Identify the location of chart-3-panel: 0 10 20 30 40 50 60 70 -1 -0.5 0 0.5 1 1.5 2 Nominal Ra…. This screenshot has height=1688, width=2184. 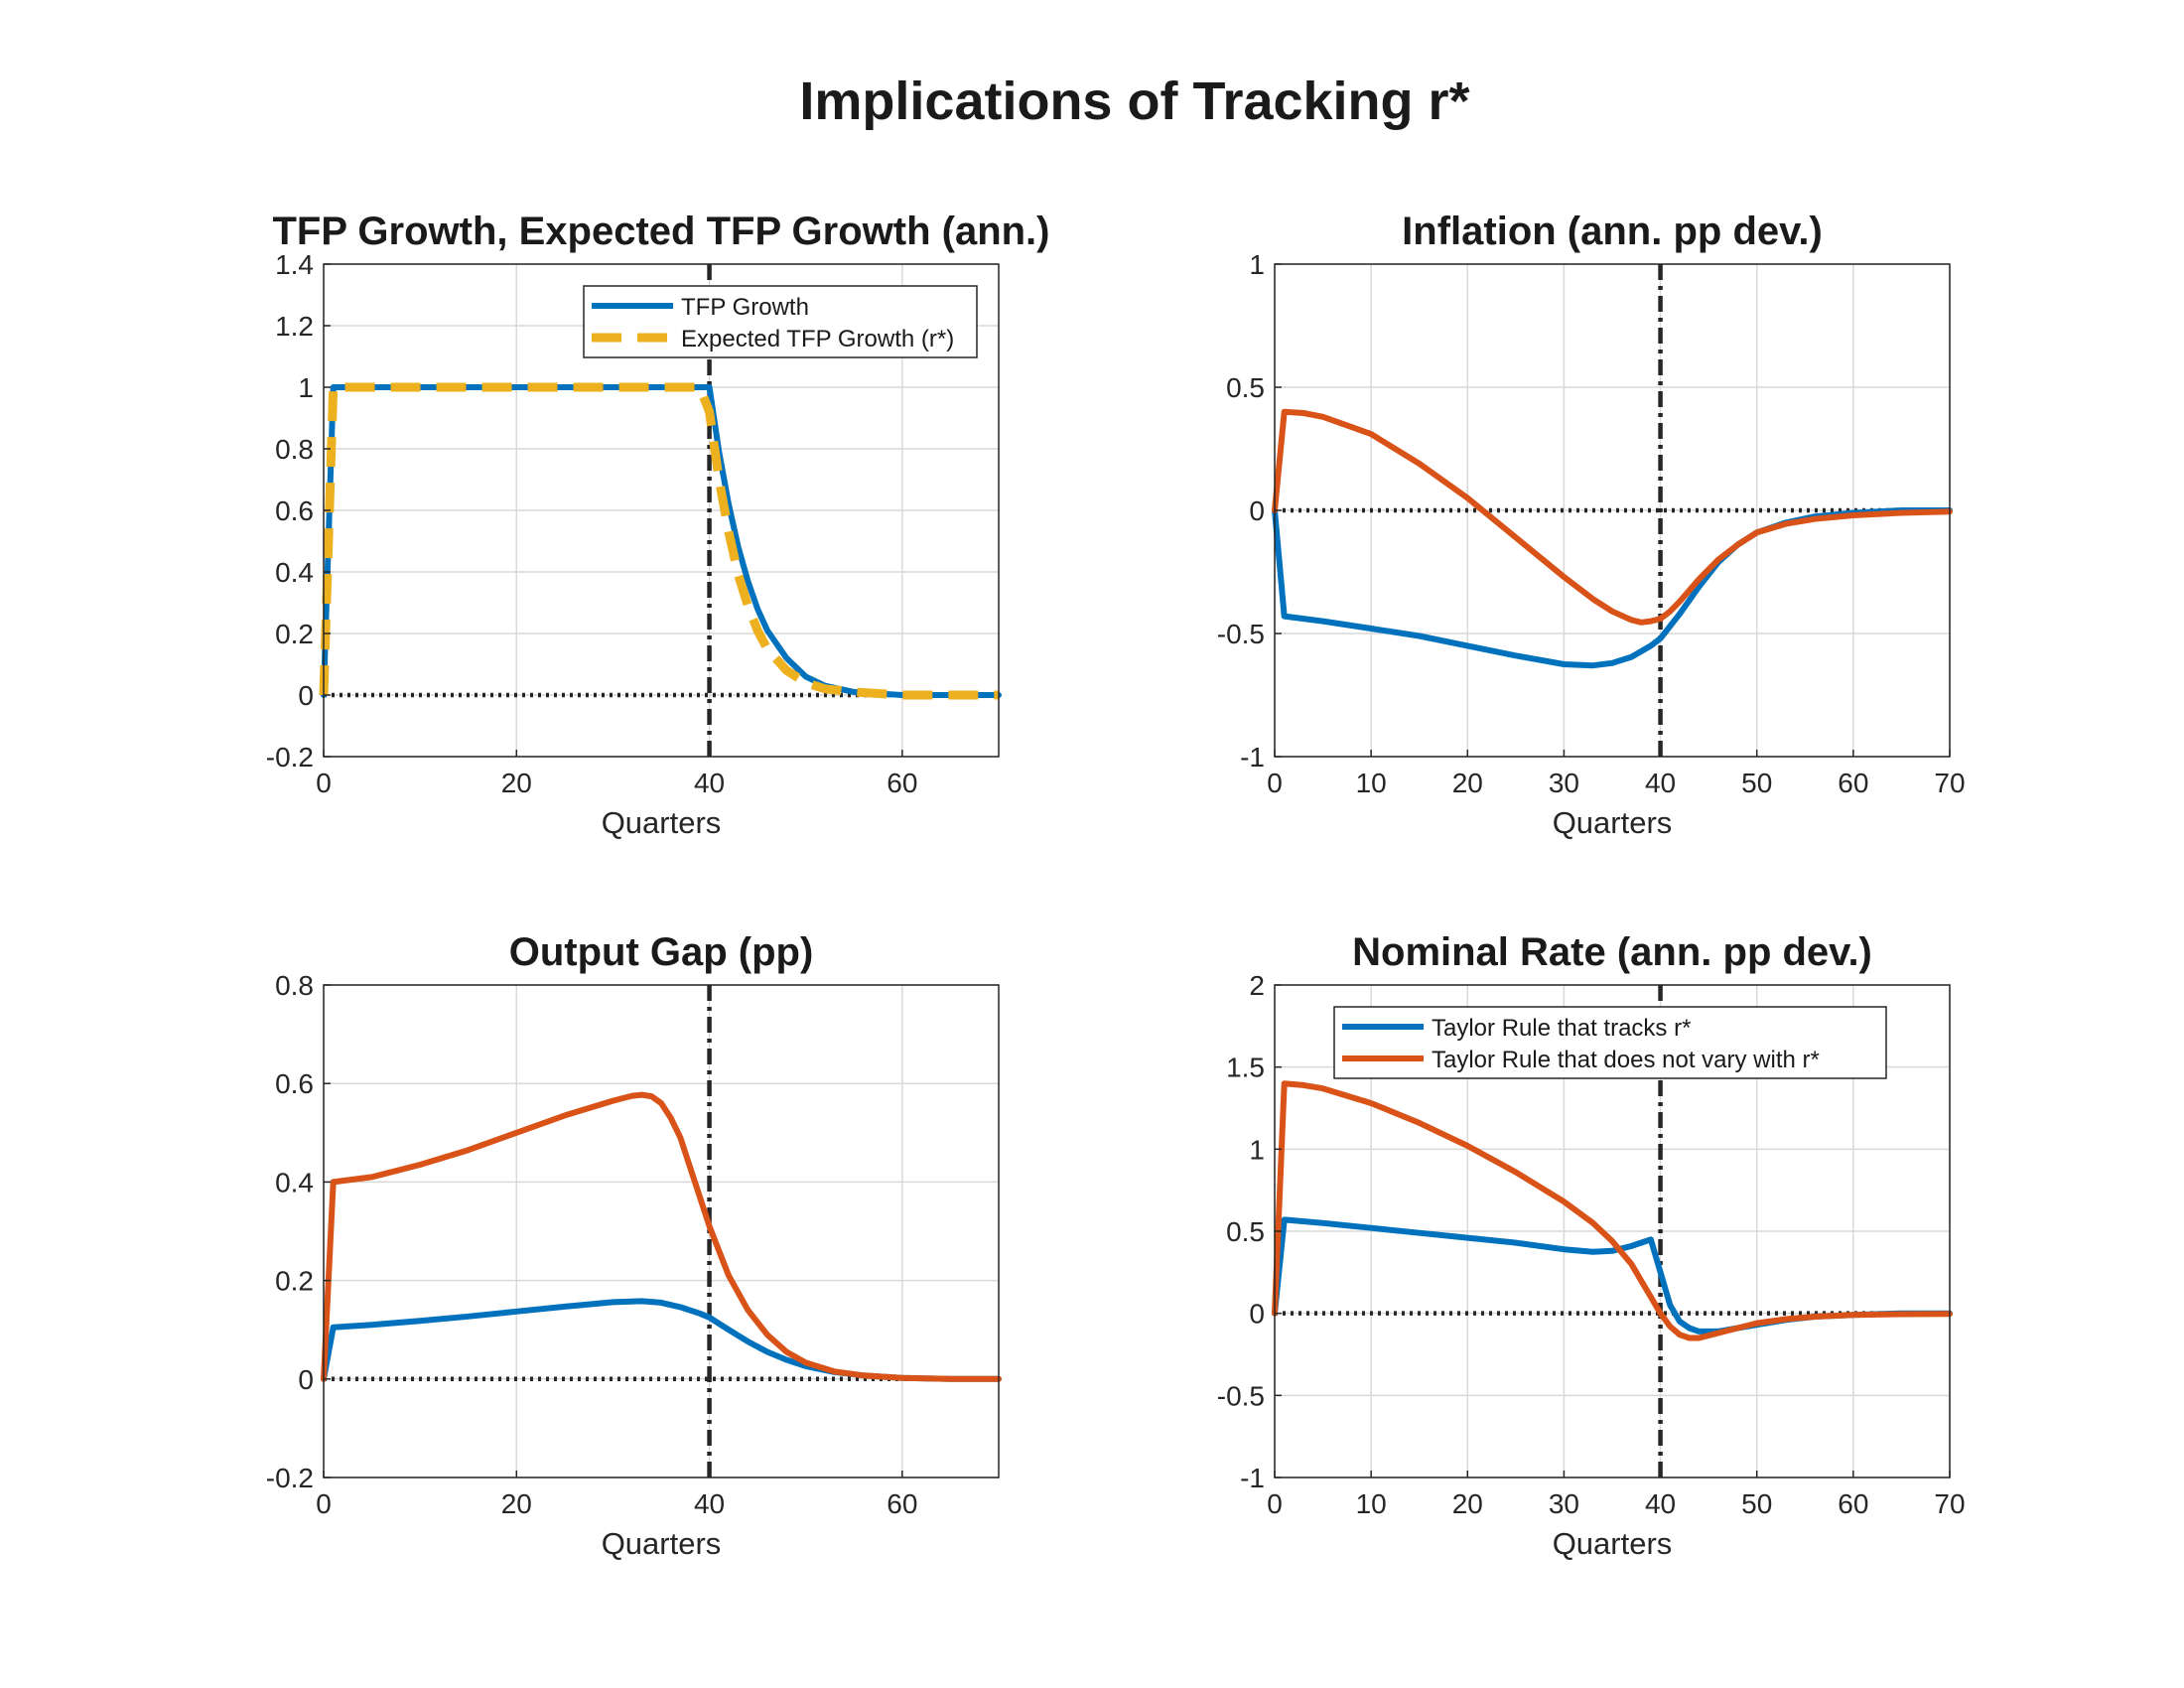
(1591, 1245).